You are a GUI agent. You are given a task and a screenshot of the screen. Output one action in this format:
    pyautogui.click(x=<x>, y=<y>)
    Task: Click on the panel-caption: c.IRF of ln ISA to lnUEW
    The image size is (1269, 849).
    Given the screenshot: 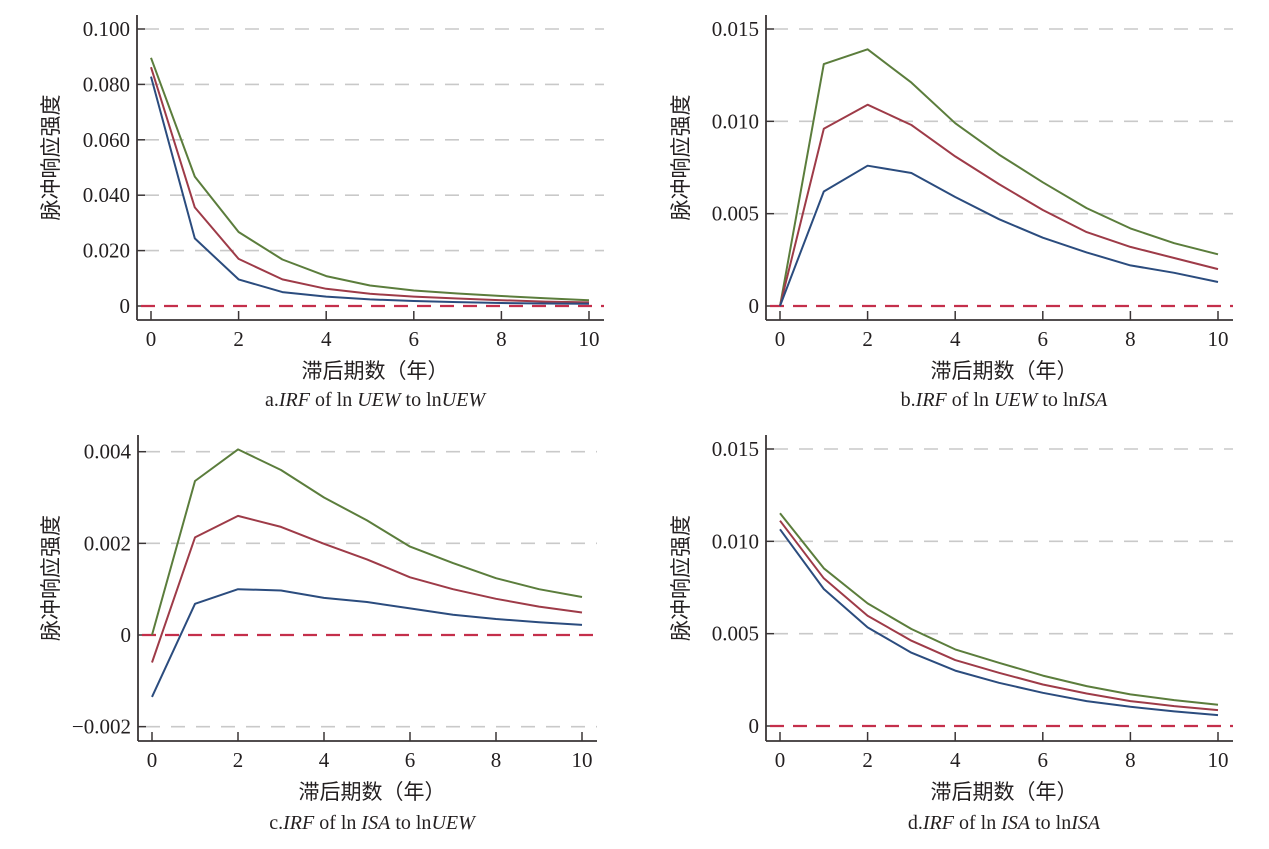 What is the action you would take?
    pyautogui.click(x=373, y=823)
    